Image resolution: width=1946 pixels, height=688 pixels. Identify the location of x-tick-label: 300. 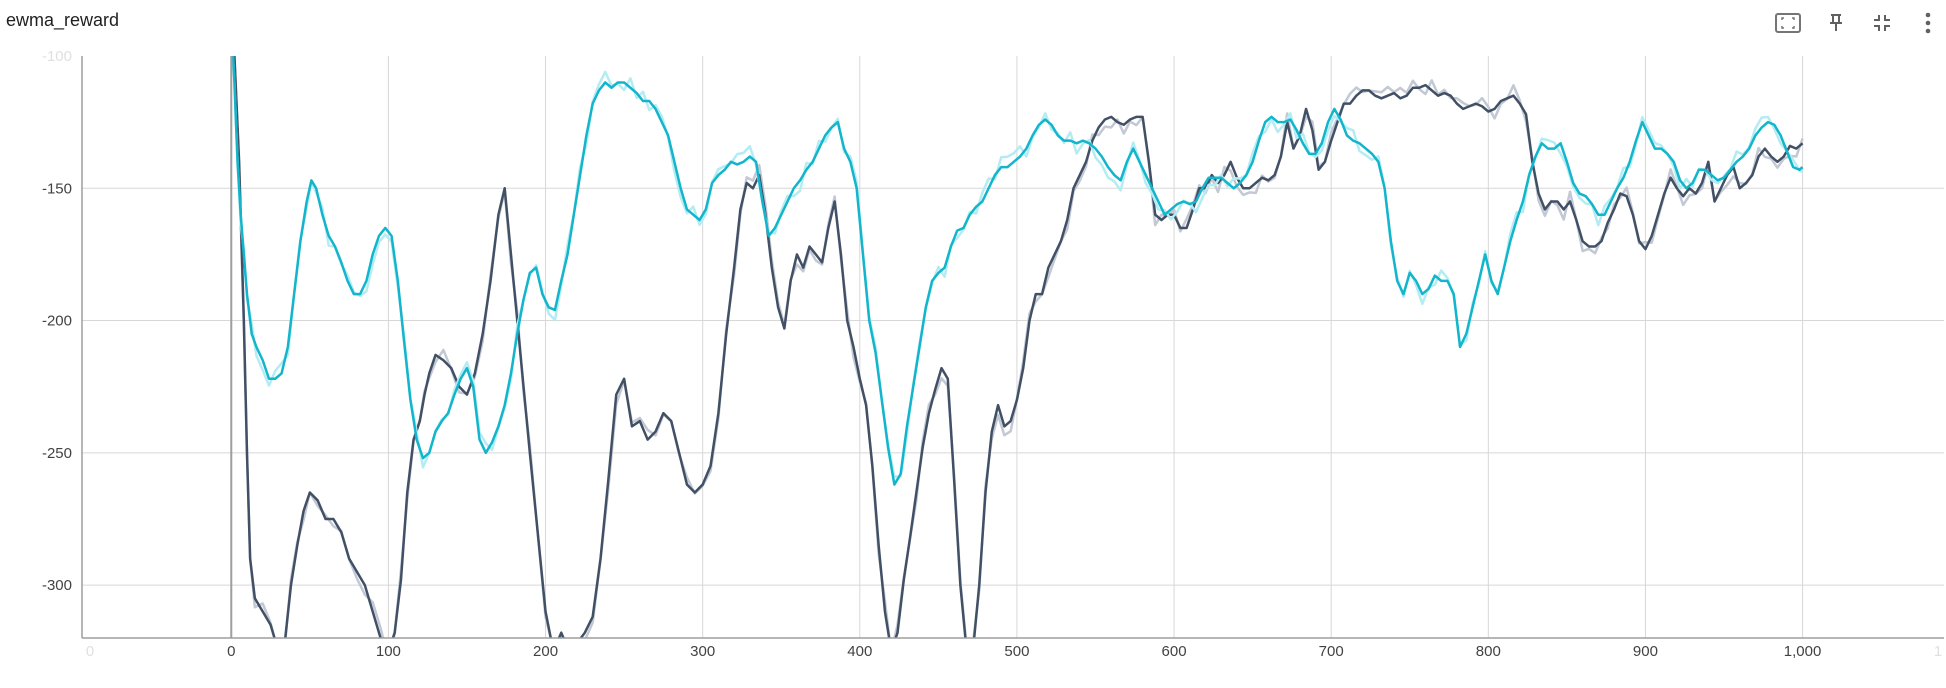
(702, 651).